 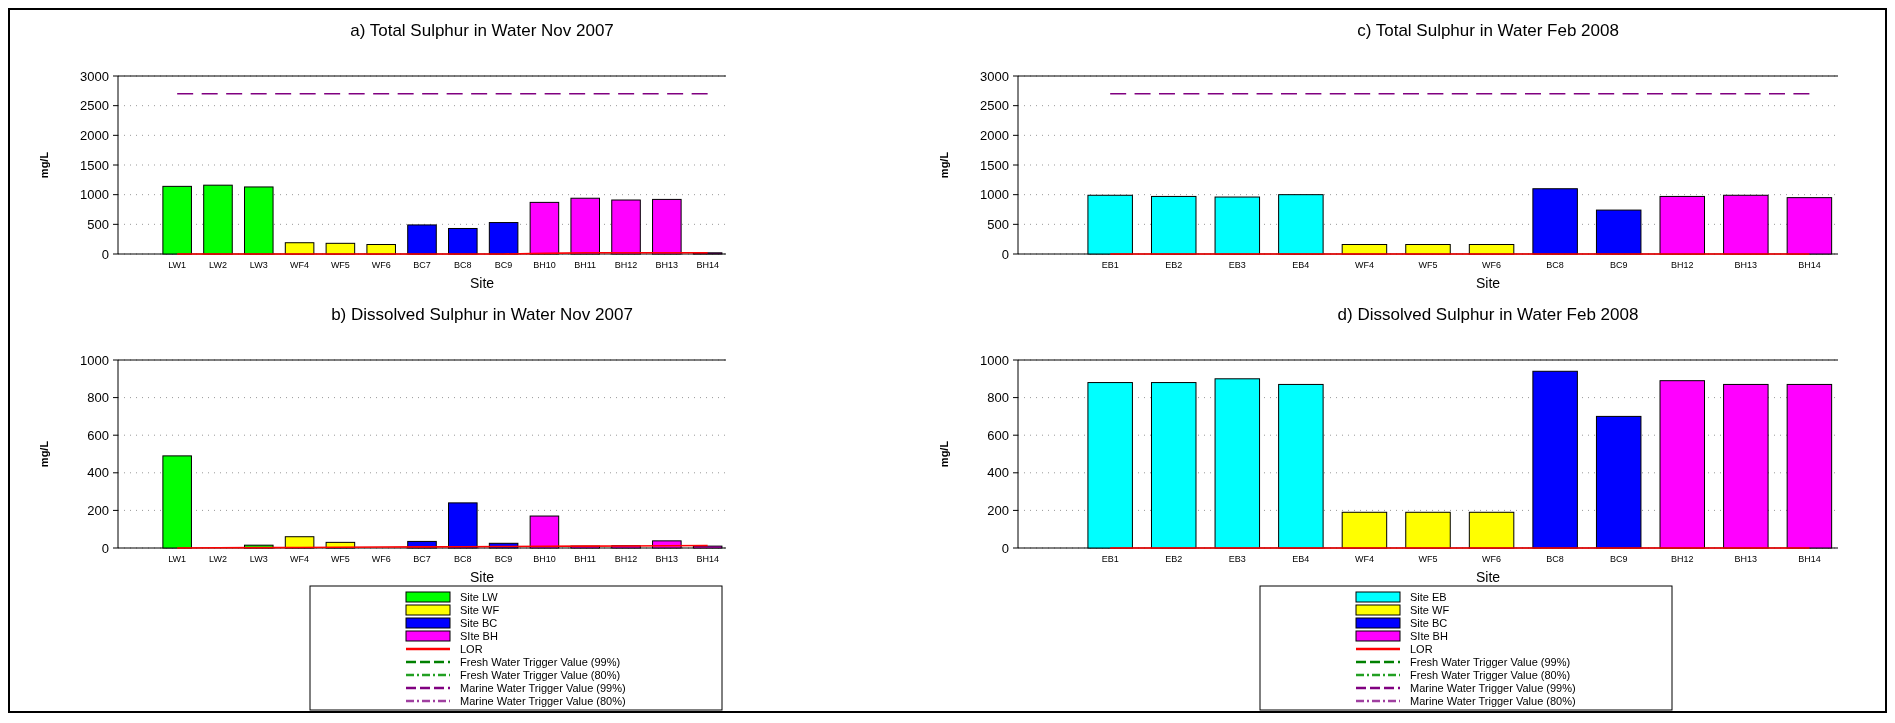 I want to click on legend-label: Site EB, so click(x=1428, y=596).